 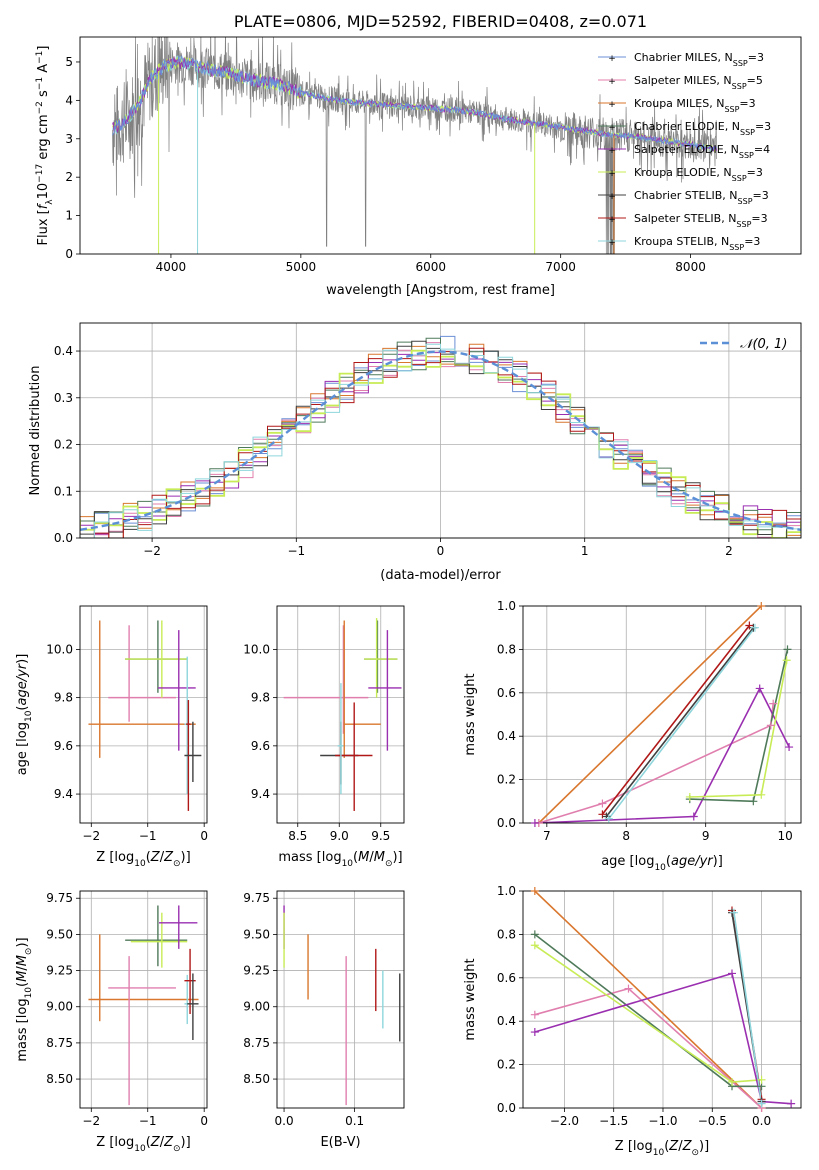 What do you see at coordinates (59, 1079) in the screenshot?
I see `y-tick-label: 8.50` at bounding box center [59, 1079].